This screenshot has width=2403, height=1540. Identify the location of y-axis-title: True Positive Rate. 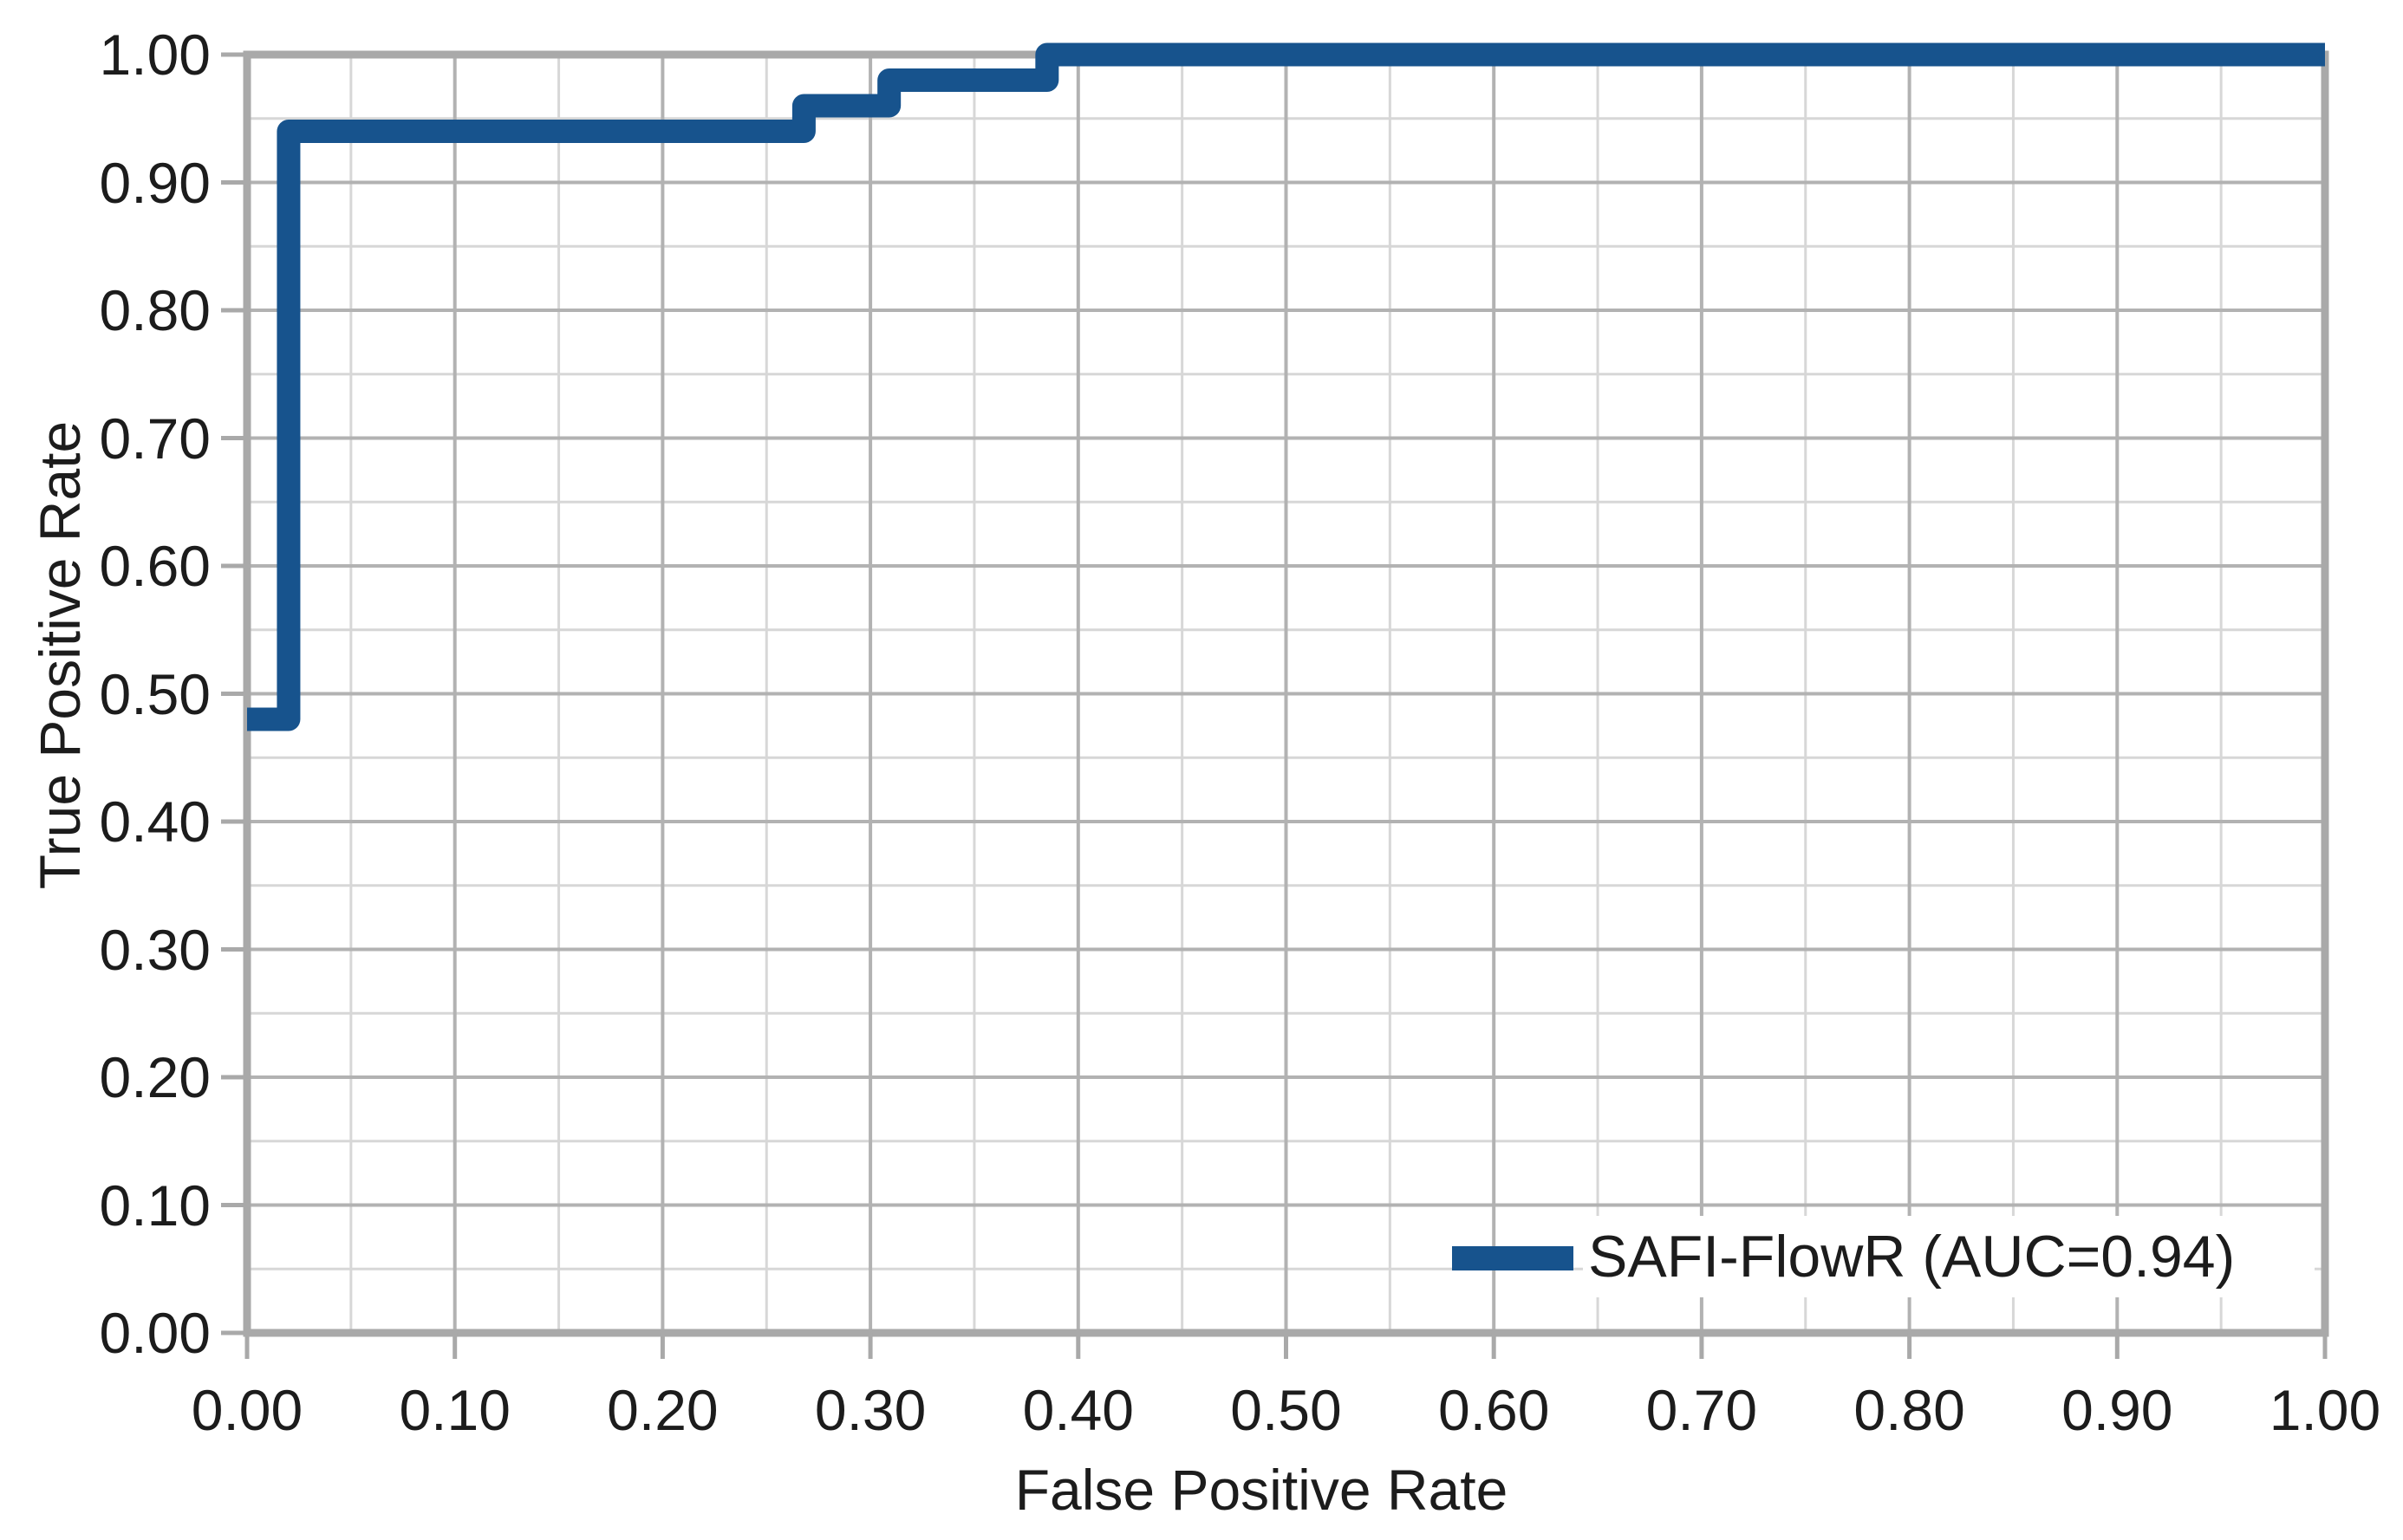
(60, 654).